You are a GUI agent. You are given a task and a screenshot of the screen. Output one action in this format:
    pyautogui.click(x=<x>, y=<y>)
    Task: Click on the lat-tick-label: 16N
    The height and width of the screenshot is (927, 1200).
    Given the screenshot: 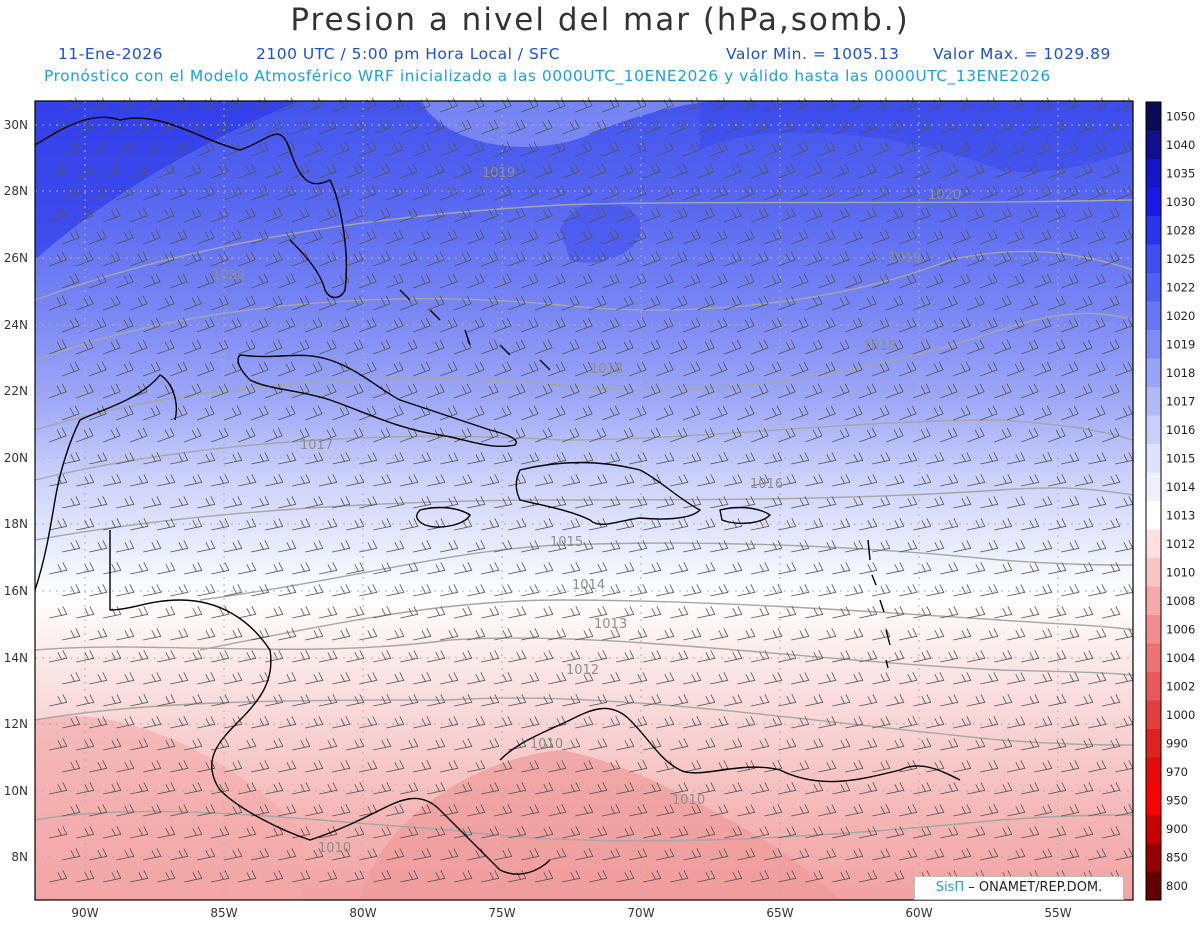 What is the action you would take?
    pyautogui.click(x=16, y=591)
    